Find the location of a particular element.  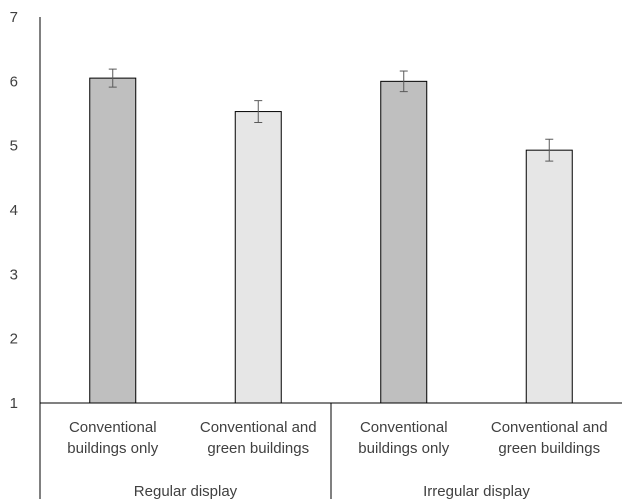

y-tick-label: 7 is located at coordinates (14, 17).